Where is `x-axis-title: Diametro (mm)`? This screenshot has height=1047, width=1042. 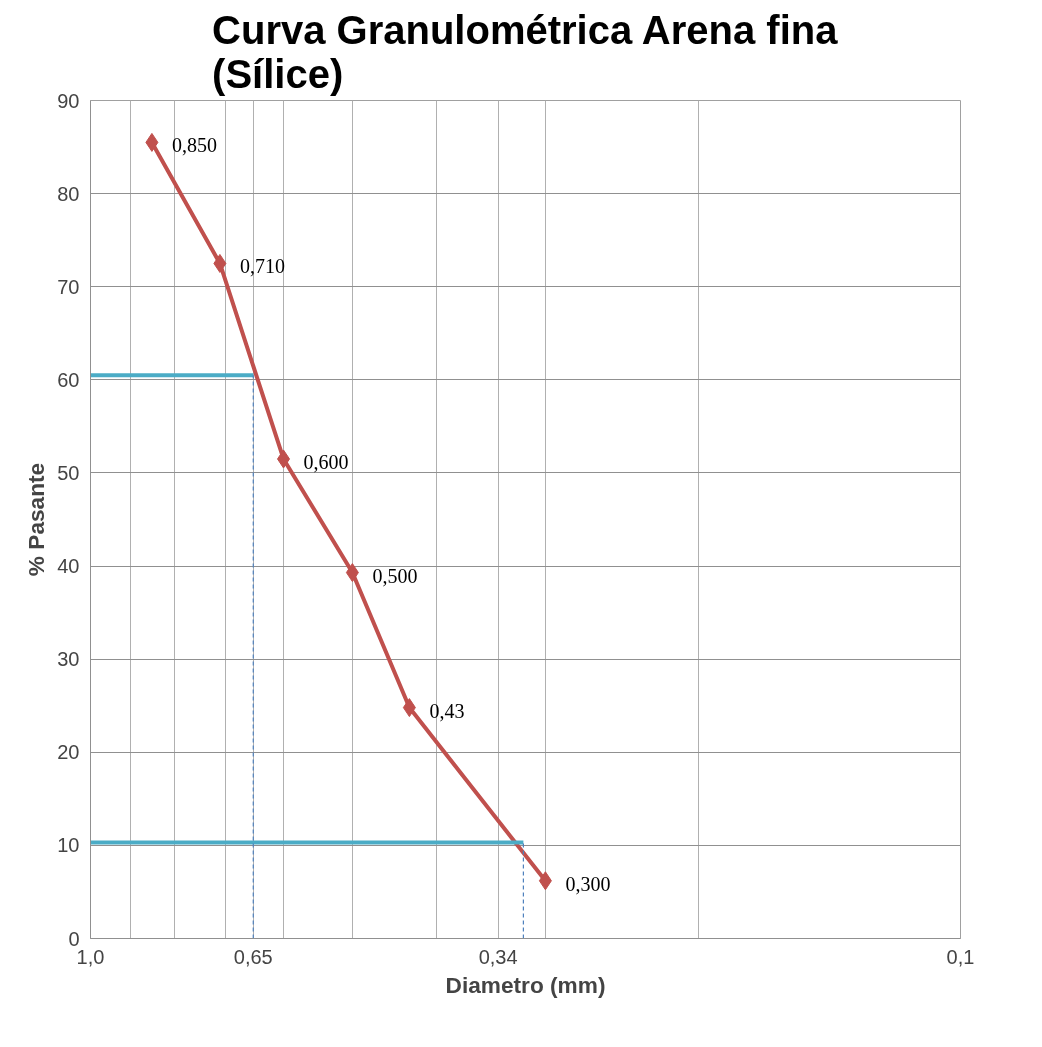 x-axis-title: Diametro (mm) is located at coordinates (525, 984).